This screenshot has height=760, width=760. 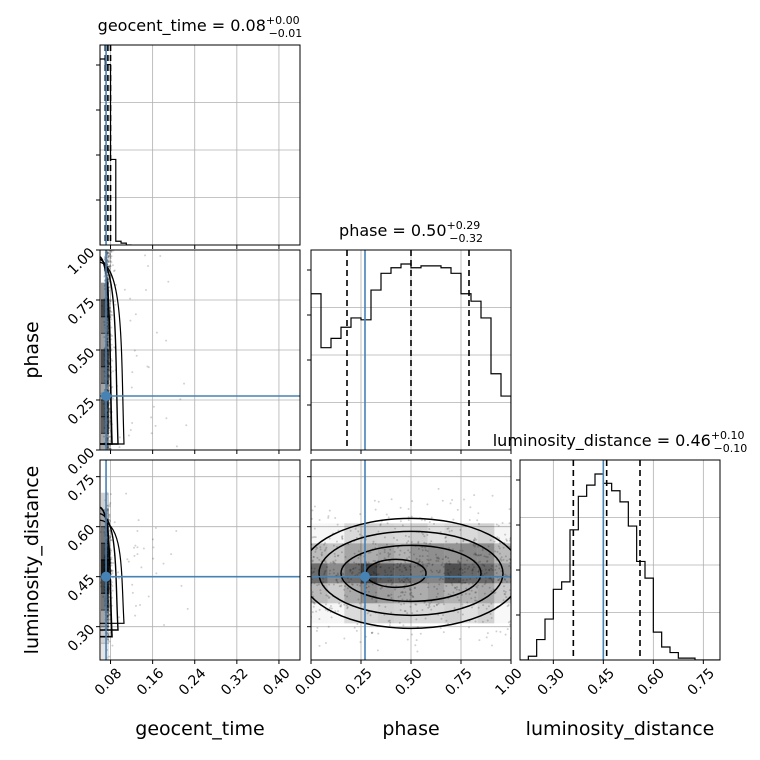 What do you see at coordinates (183, 579) in the screenshot?
I see `2d-panel-geocent_time-luminosity_distance: 0.08 0.16 0.24 0.32 0.40 0.30 0.45 0.60 0.75` at bounding box center [183, 579].